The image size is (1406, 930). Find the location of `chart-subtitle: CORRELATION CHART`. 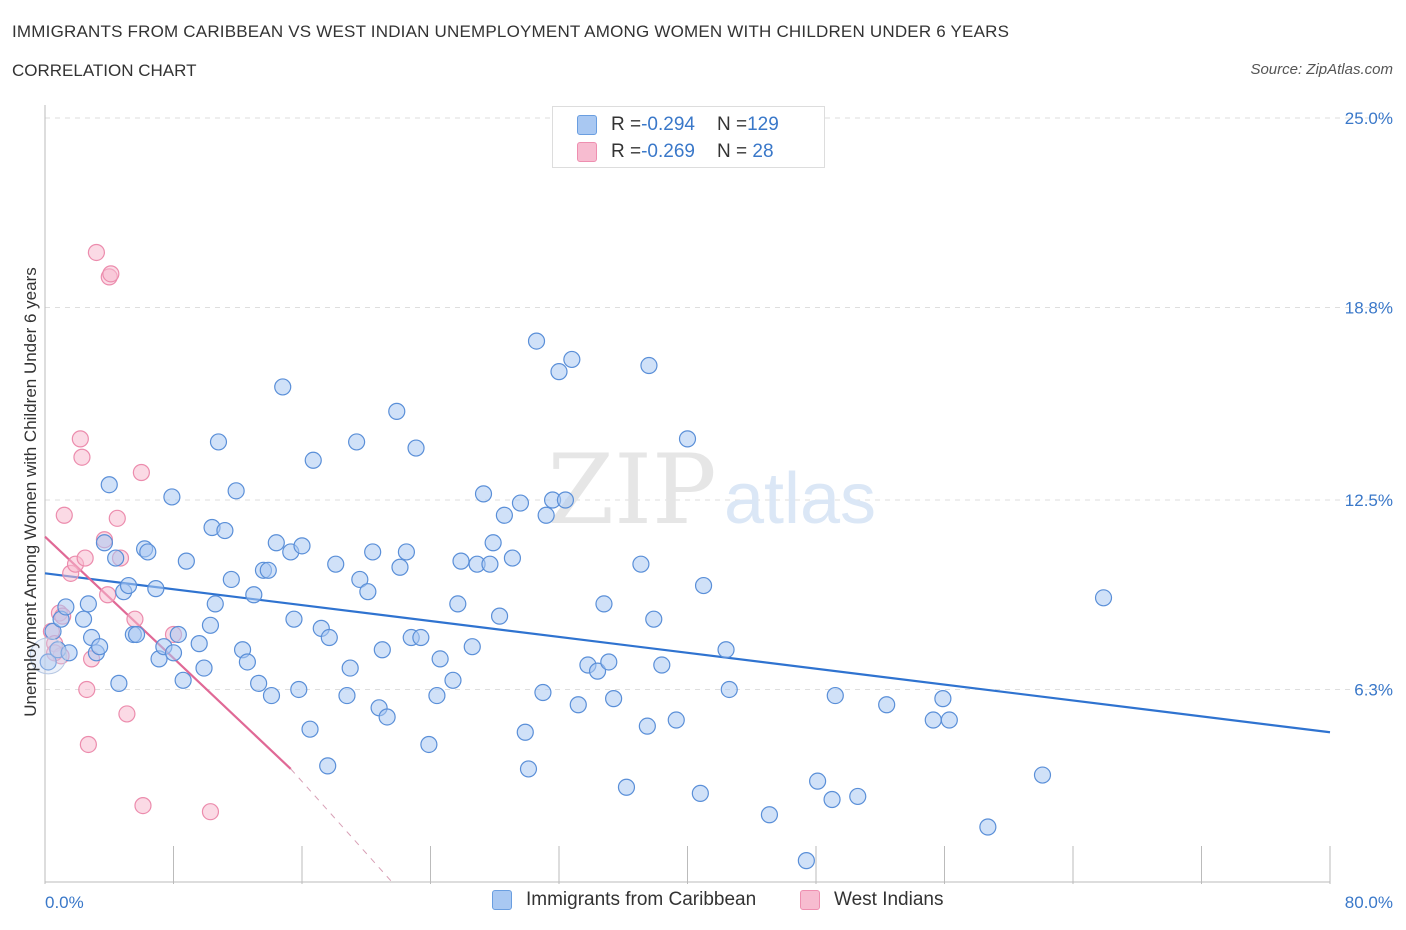

chart-subtitle: CORRELATION CHART is located at coordinates (104, 70).